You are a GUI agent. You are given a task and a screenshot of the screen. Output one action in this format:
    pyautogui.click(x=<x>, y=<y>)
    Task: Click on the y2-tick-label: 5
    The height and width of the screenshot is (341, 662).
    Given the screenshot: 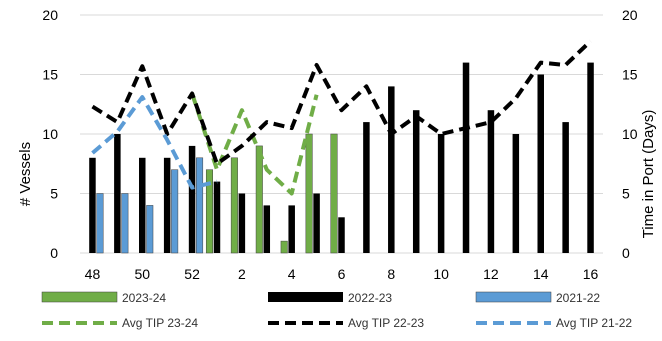 What is the action you would take?
    pyautogui.click(x=626, y=194)
    